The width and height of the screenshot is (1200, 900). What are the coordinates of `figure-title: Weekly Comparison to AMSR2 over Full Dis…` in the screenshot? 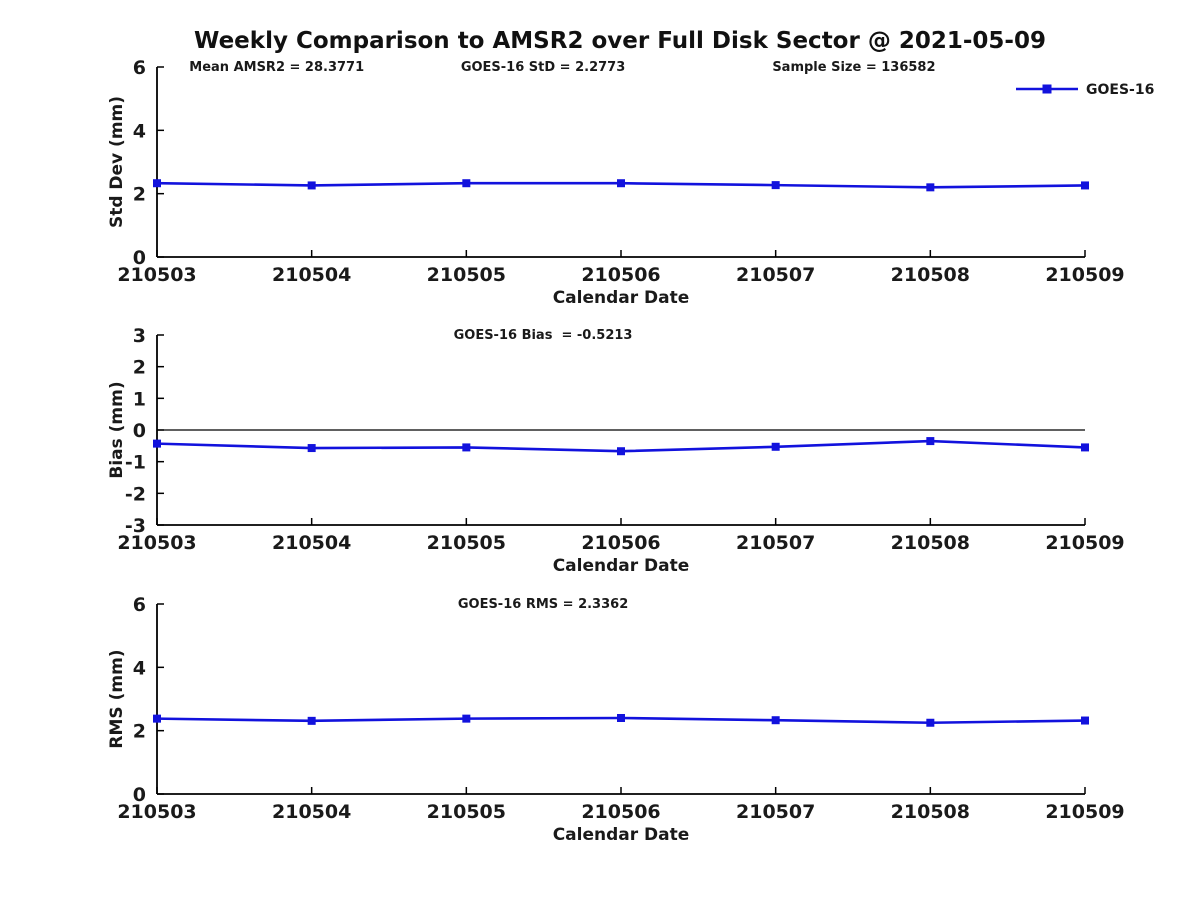 It's located at (620, 41).